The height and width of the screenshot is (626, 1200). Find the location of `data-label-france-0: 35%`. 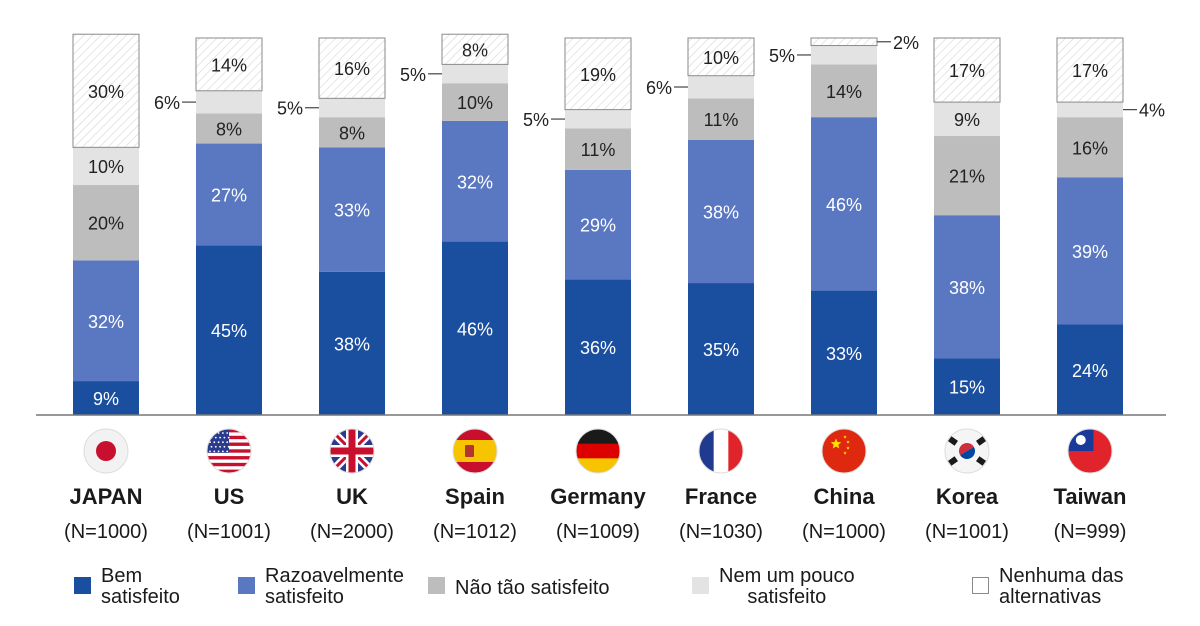

data-label-france-0: 35% is located at coordinates (721, 350).